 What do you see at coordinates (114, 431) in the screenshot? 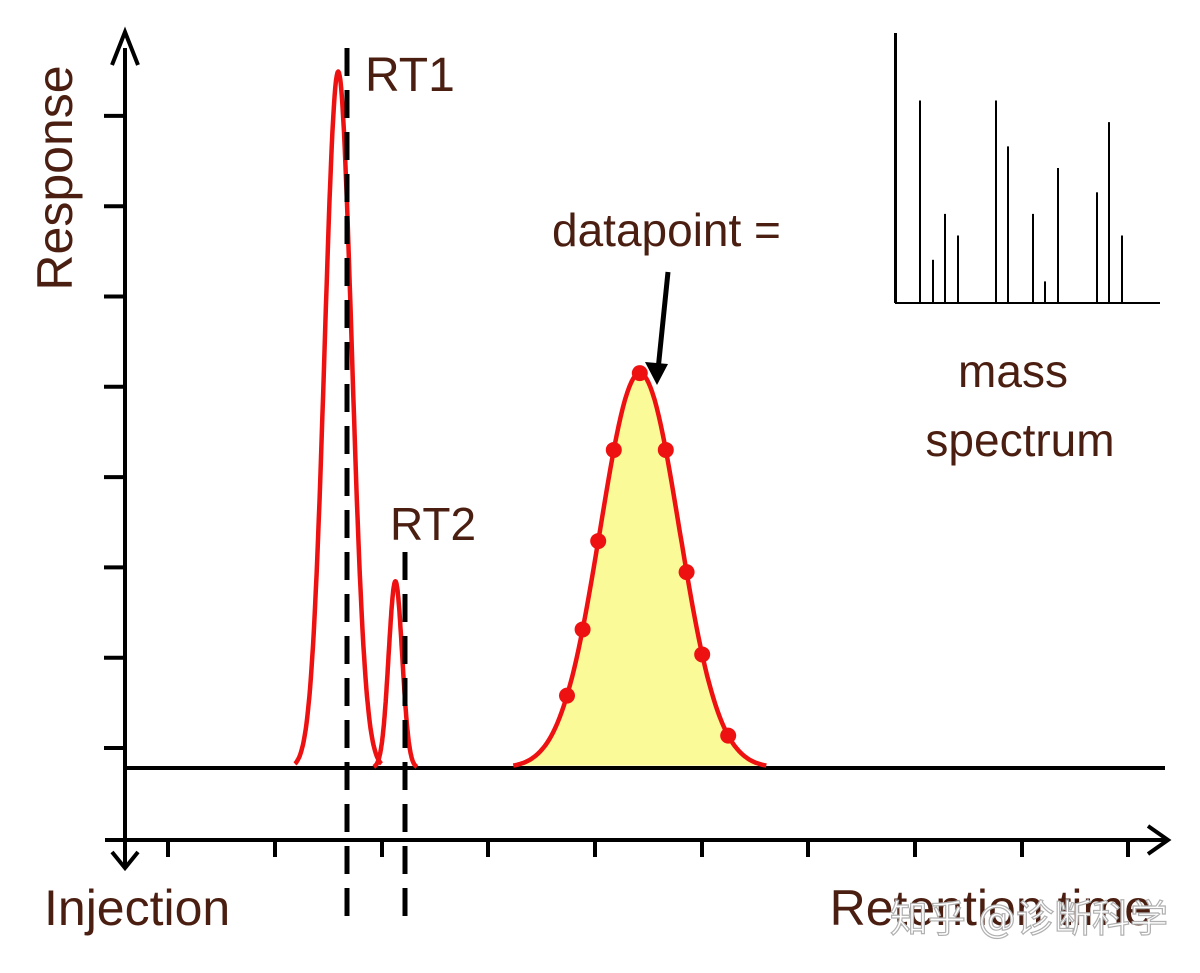
I see `y-ticks` at bounding box center [114, 431].